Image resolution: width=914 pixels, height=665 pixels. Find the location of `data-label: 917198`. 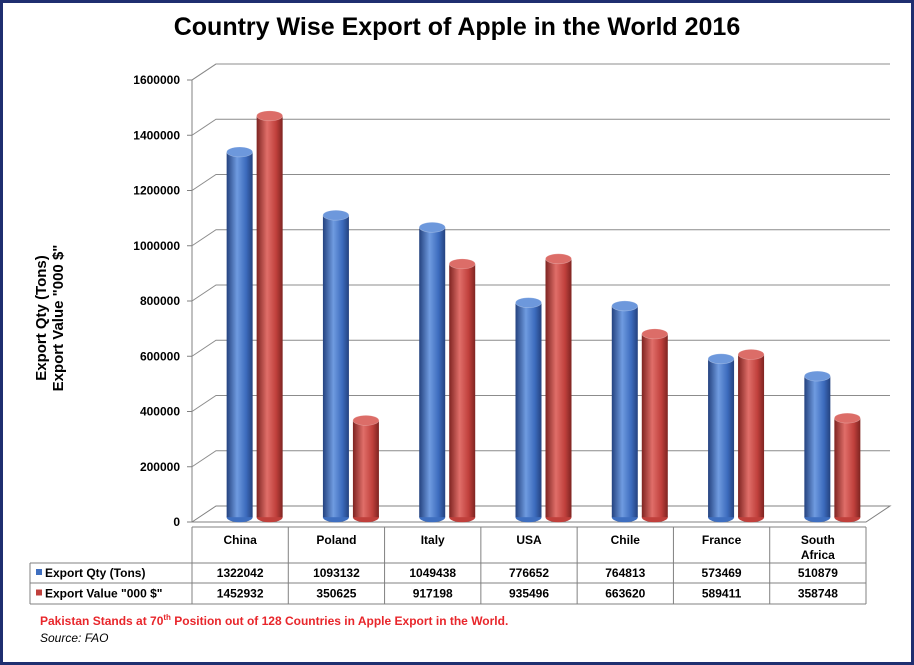

data-label: 917198 is located at coordinates (433, 594).